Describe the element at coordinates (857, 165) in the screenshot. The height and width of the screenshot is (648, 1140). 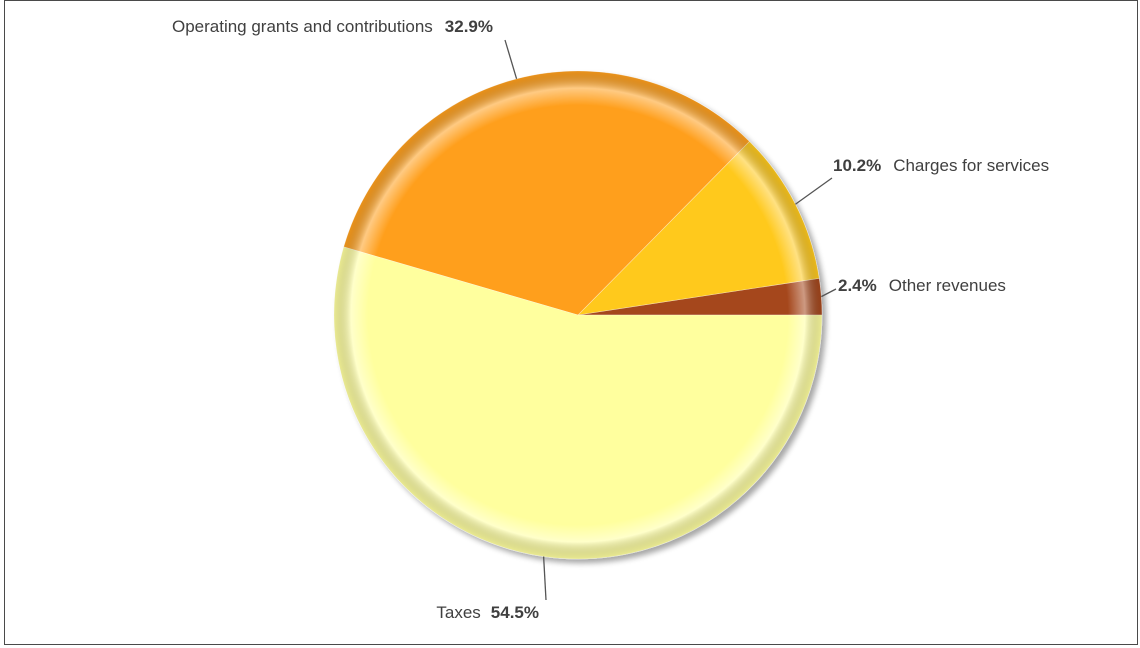
I see `slice-value-label: 10.2%` at that location.